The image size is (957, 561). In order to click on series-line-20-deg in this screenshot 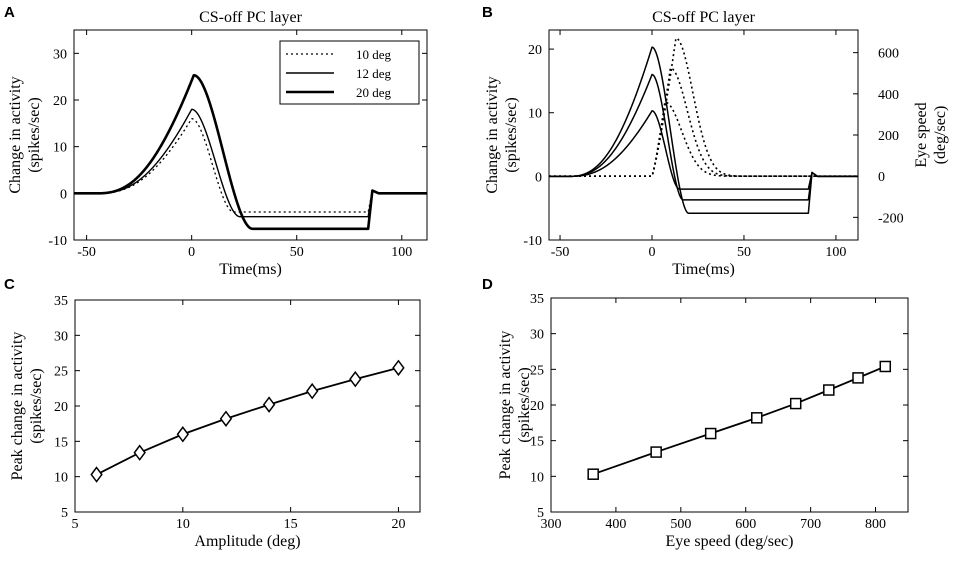, I will do `click(250, 152)`.